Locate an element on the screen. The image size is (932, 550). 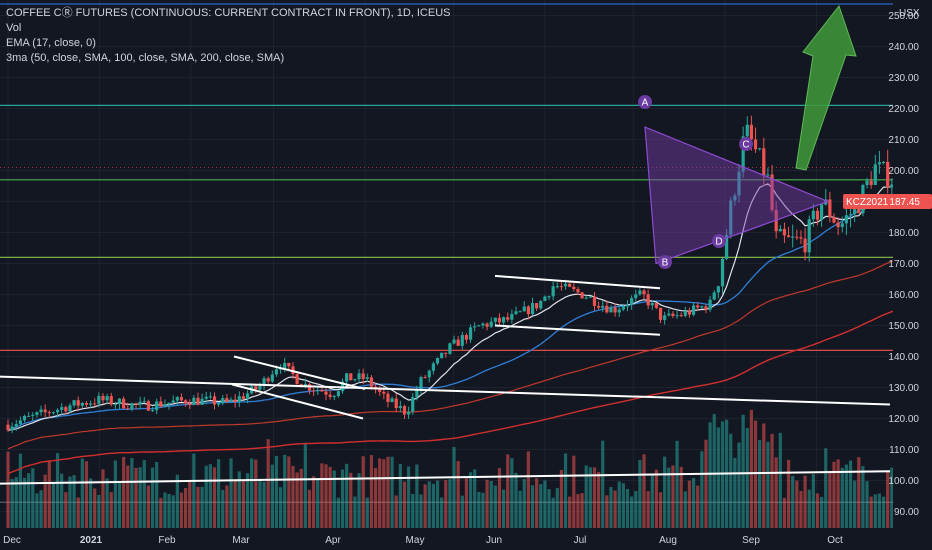
vol-indicator-label: Vol is located at coordinates (14, 28).